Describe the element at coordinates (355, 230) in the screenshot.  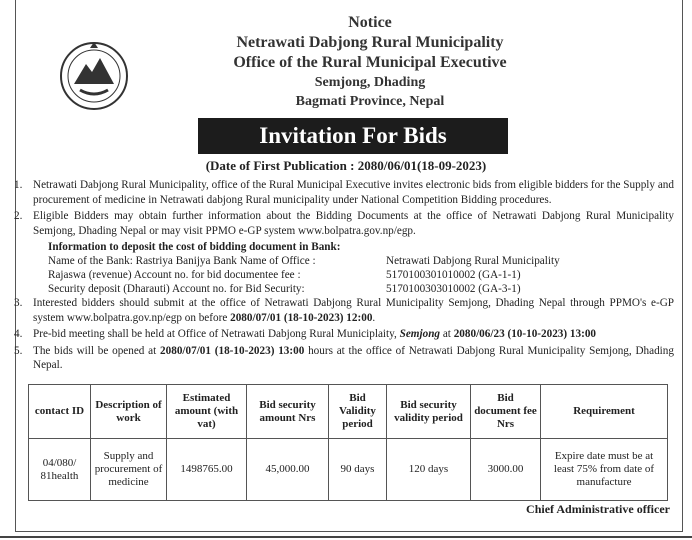
I see `bolpatra-link: www.bolpatra.gov.np/egp` at that location.